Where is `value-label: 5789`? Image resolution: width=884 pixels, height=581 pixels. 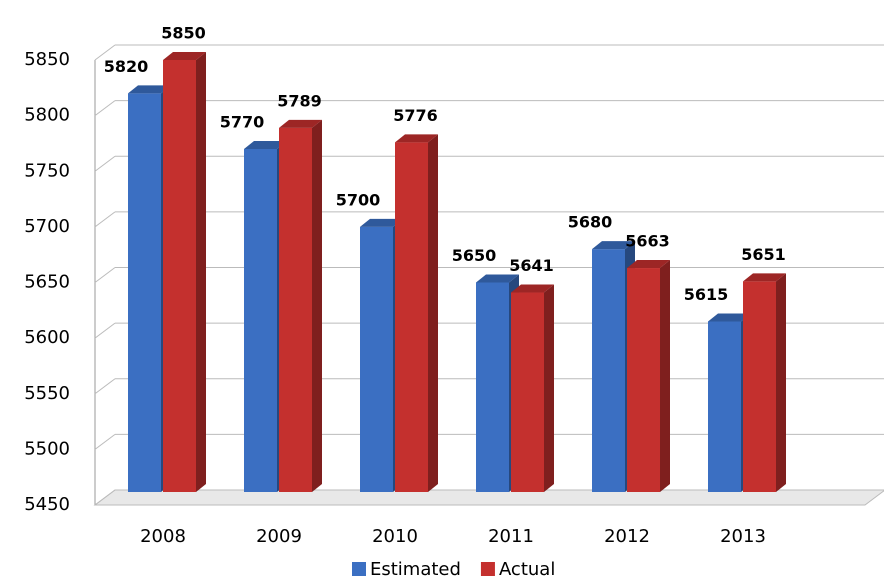 value-label: 5789 is located at coordinates (299, 100).